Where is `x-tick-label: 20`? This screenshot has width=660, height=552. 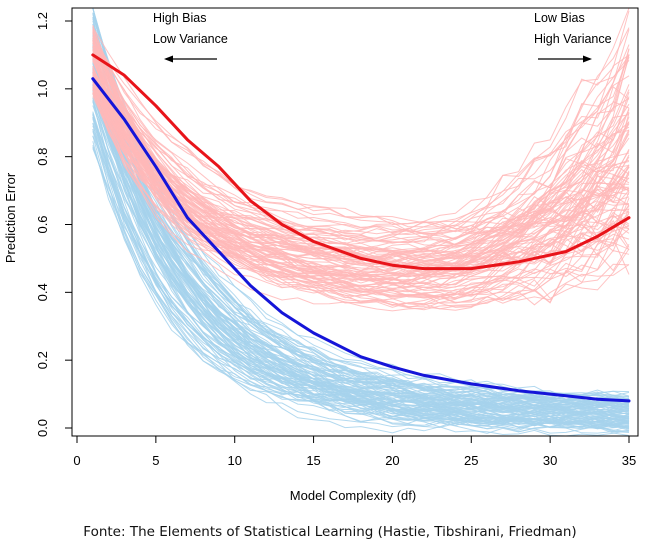 x-tick-label: 20 is located at coordinates (392, 460).